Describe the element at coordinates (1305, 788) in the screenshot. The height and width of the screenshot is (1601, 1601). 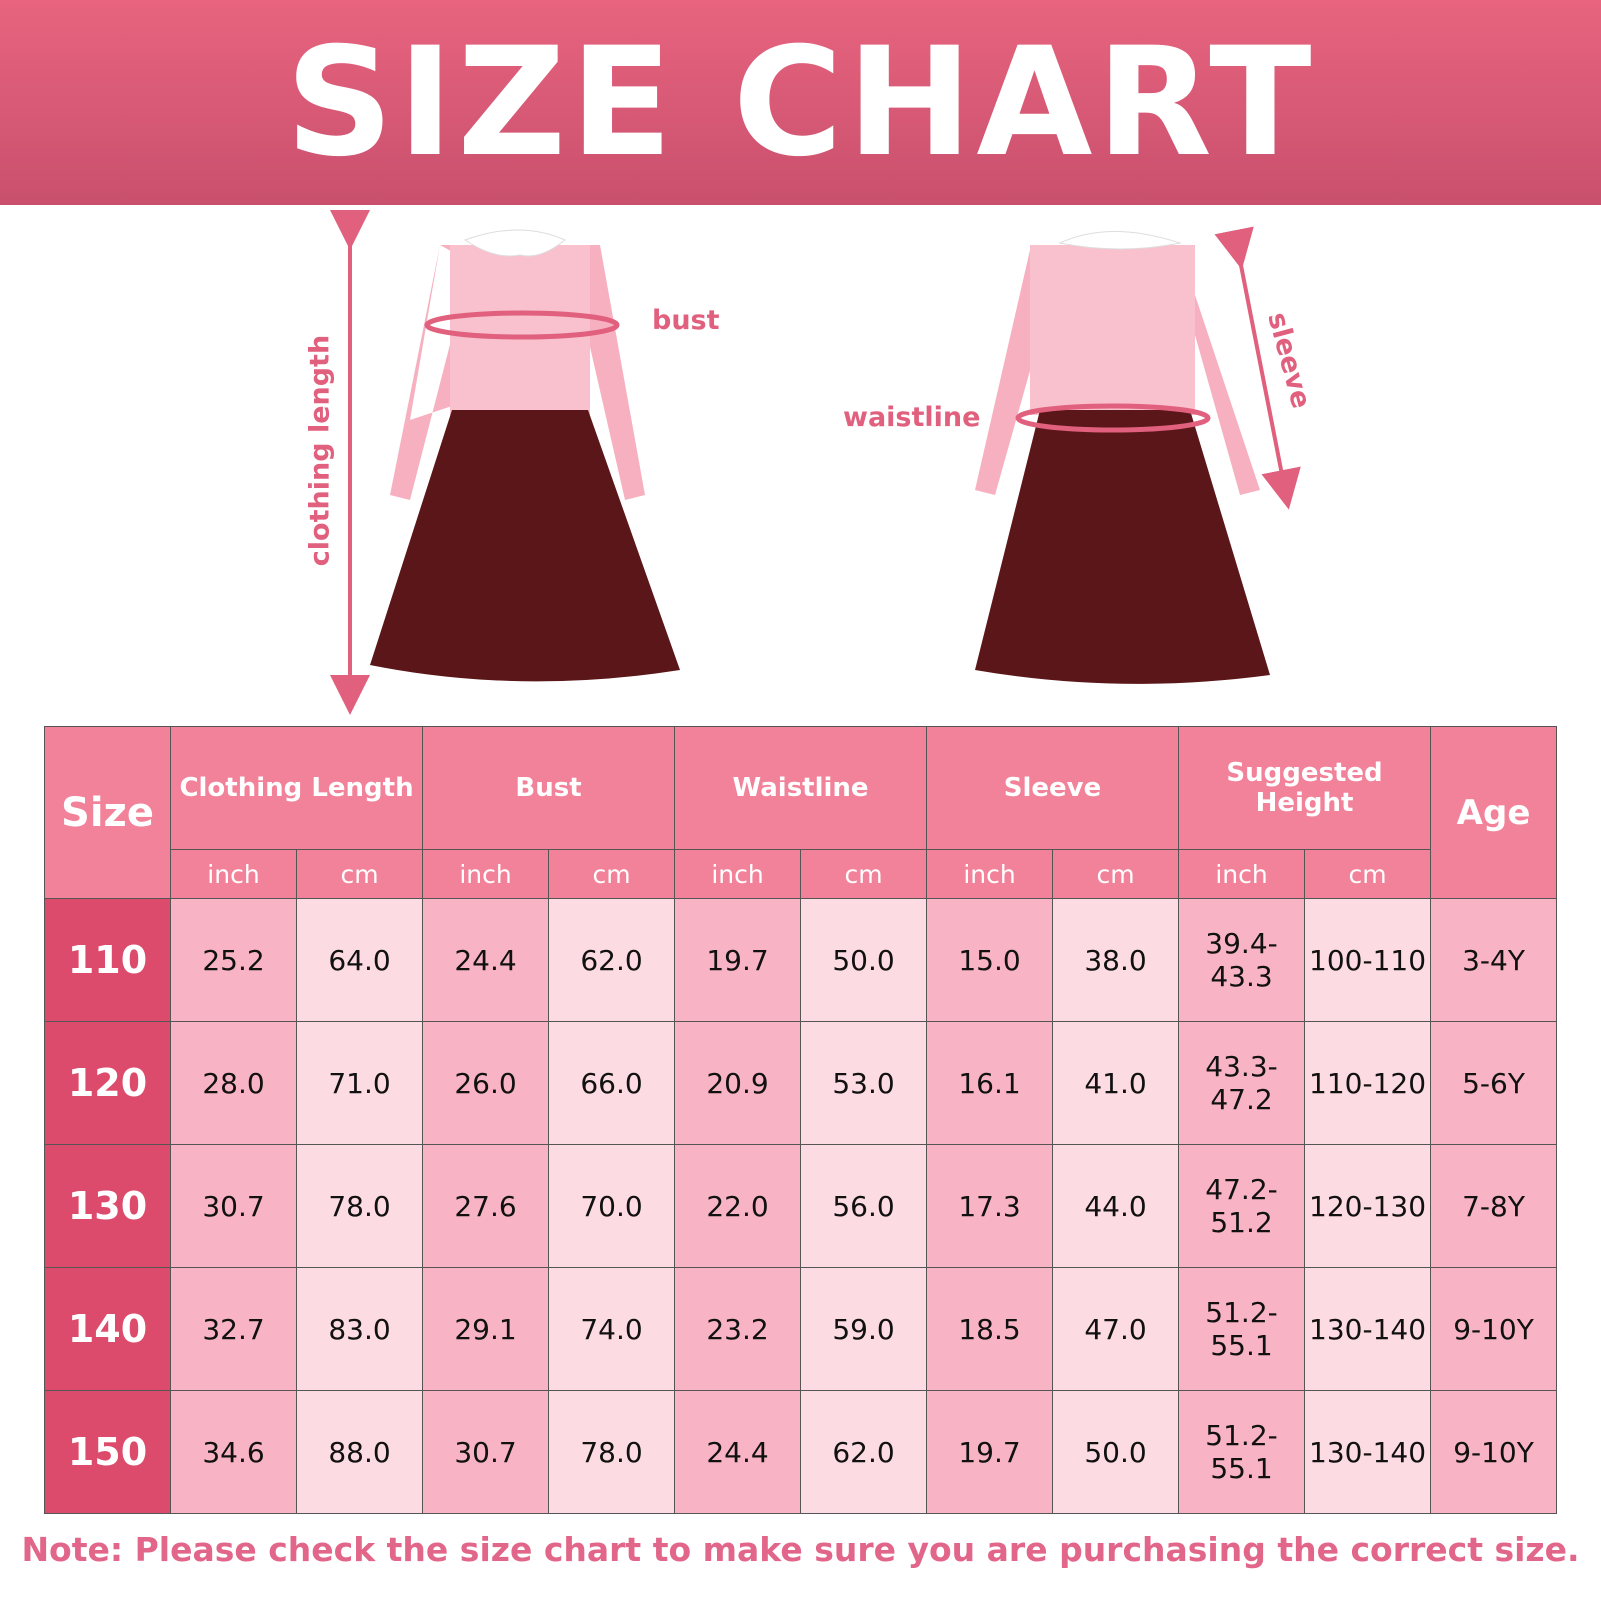
I see `group-header: Suggested Height` at that location.